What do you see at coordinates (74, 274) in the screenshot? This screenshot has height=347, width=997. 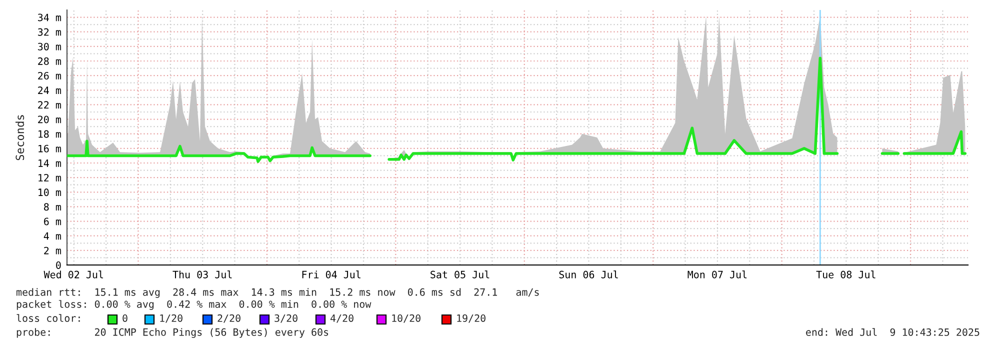 I see `x-tick-label: Wed 02 Jul` at bounding box center [74, 274].